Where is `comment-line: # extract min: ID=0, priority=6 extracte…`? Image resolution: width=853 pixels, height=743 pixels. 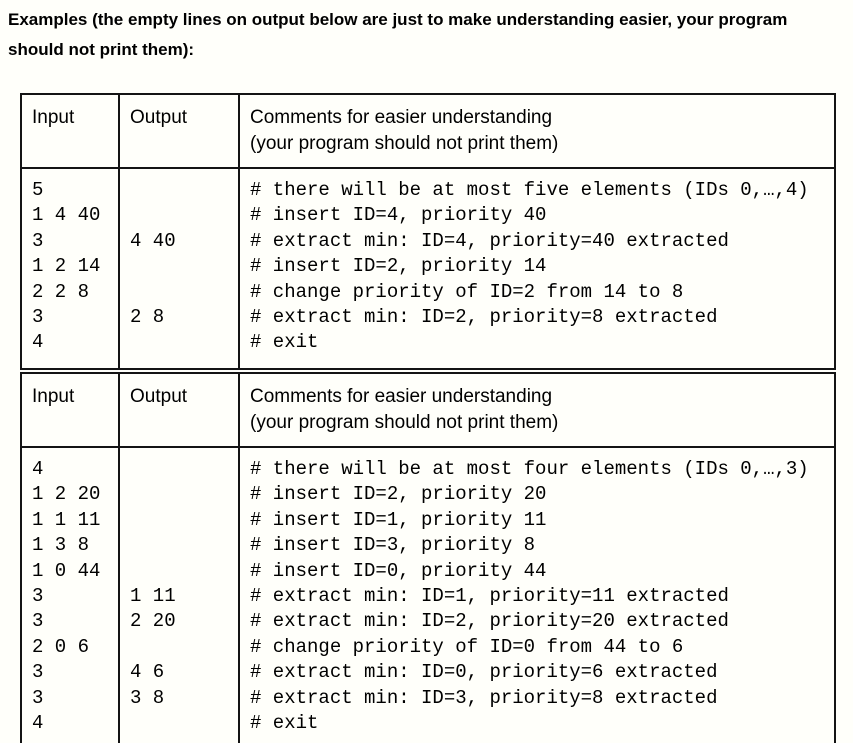 comment-line: # extract min: ID=0, priority=6 extracte… is located at coordinates (484, 672).